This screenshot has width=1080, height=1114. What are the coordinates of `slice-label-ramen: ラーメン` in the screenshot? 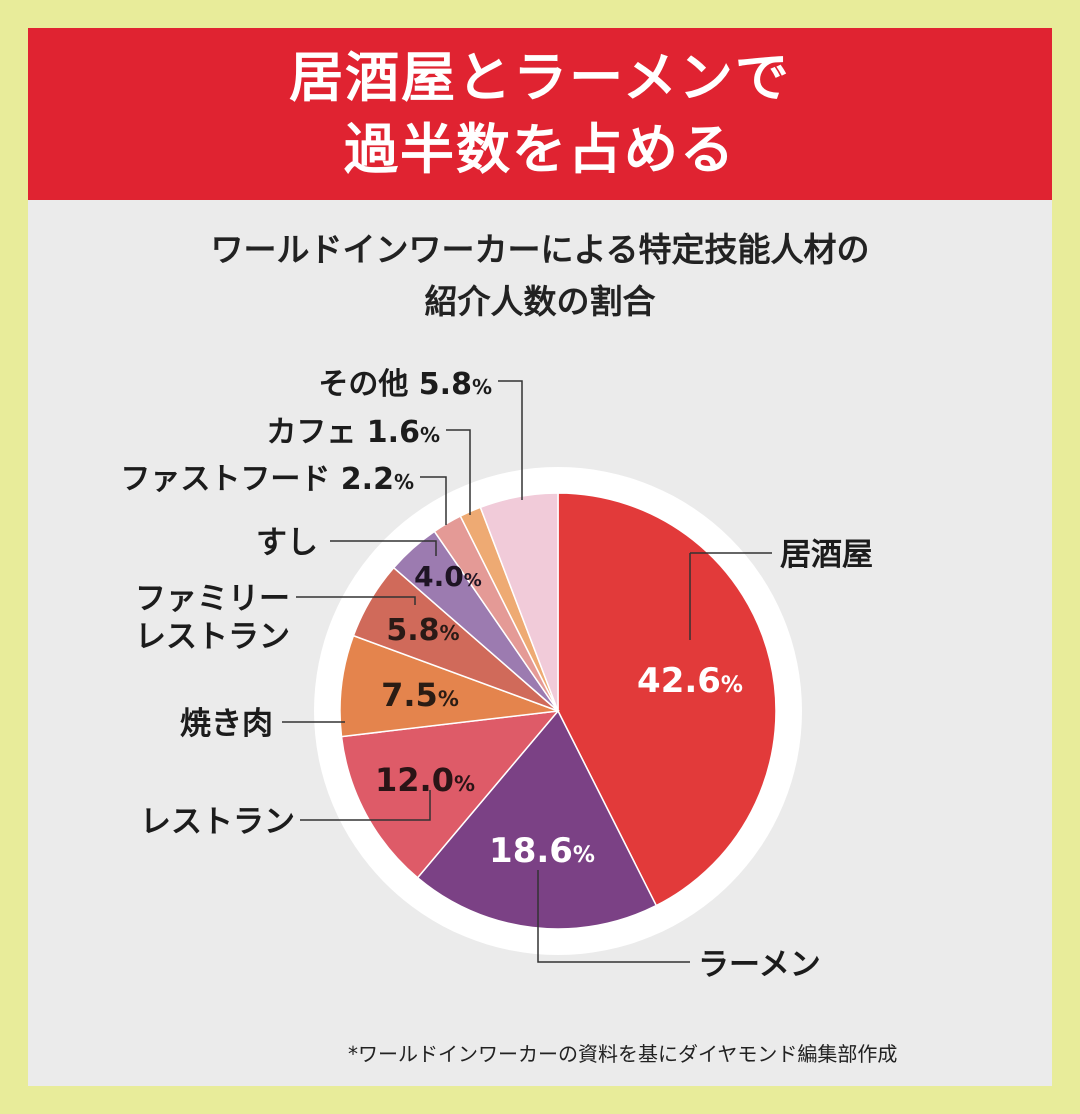 It's located at (759, 965).